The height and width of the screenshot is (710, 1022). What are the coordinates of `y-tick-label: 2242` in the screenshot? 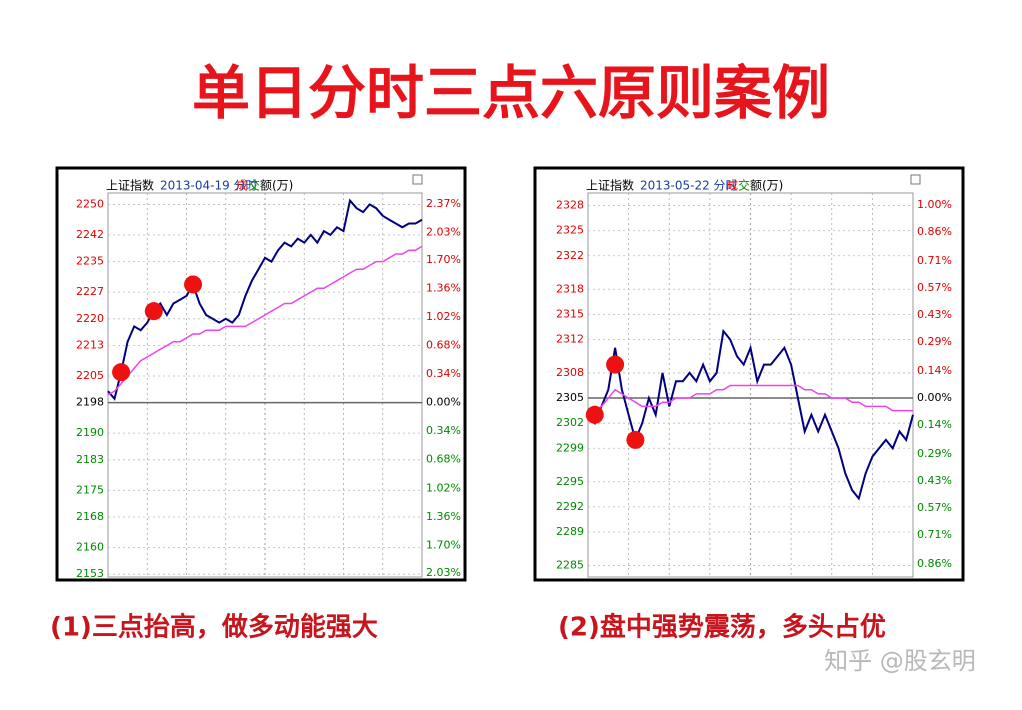 It's located at (90, 234).